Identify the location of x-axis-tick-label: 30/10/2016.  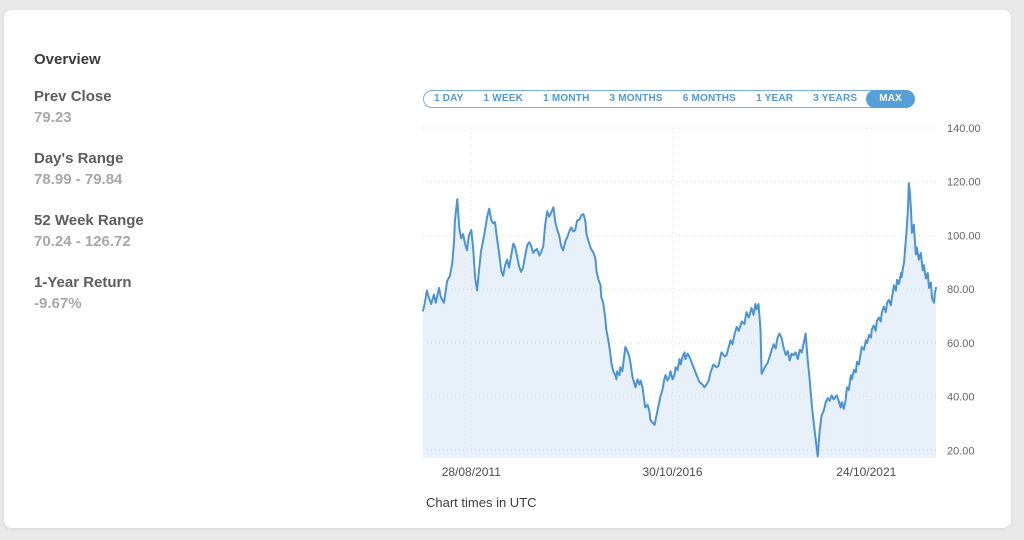
(672, 472).